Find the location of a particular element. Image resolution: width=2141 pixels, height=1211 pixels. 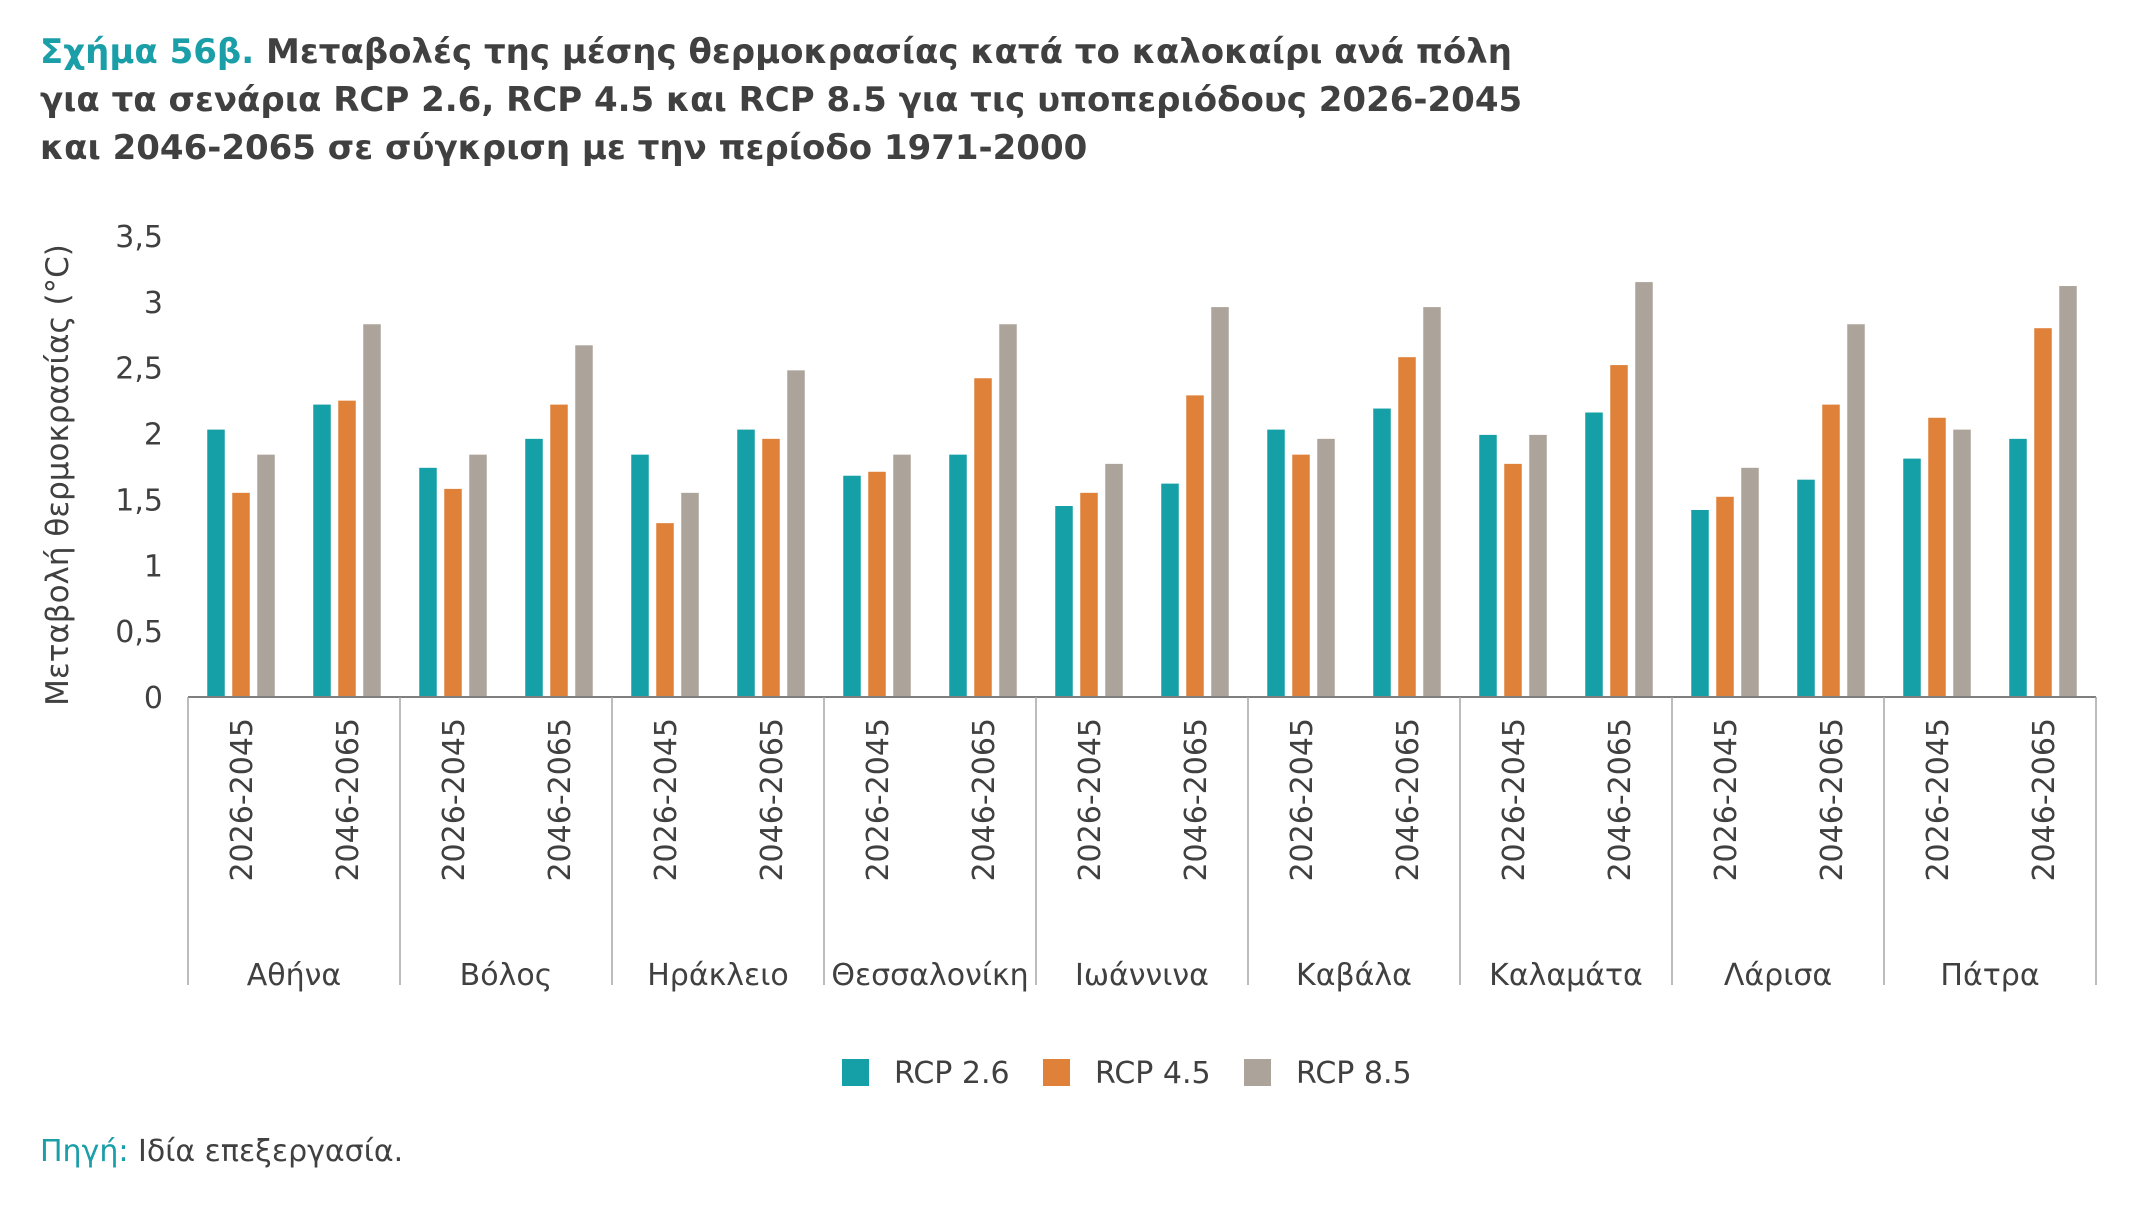

group-label: Αθήνα is located at coordinates (294, 975).